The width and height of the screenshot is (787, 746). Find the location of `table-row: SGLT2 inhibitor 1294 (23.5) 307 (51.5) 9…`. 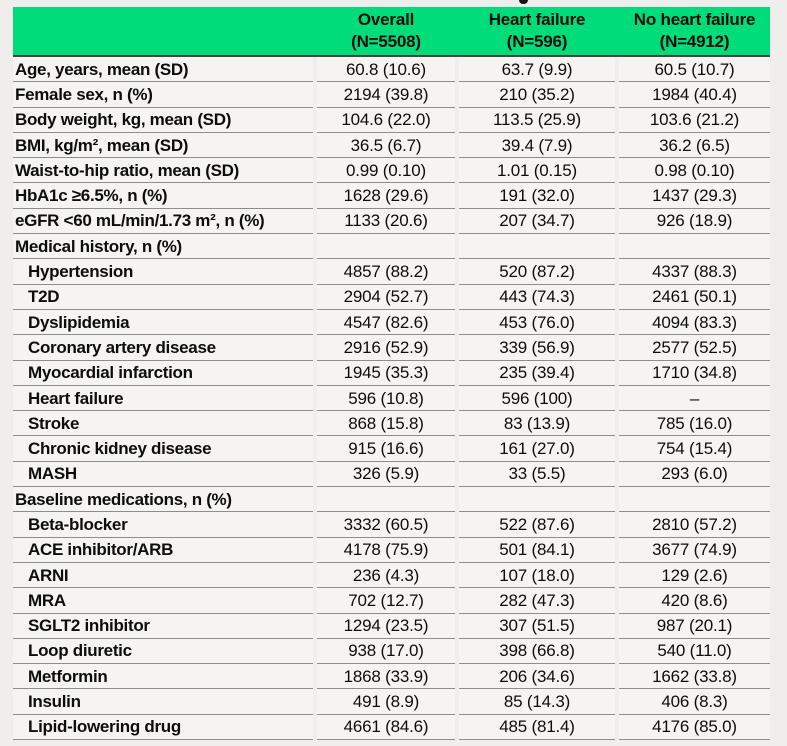

table-row: SGLT2 inhibitor 1294 (23.5) 307 (51.5) 9… is located at coordinates (391, 626).